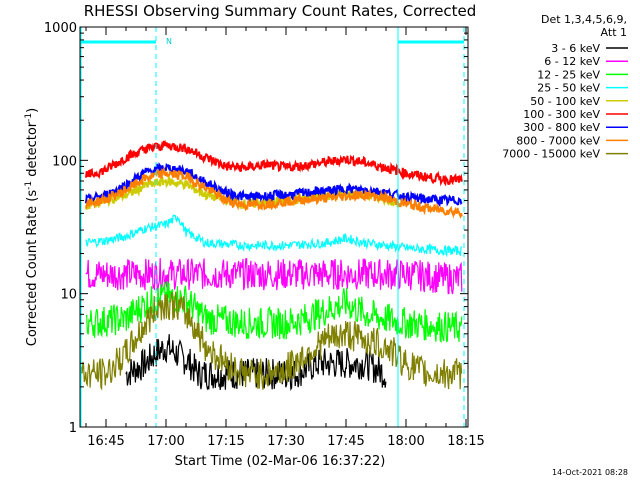 This screenshot has height=480, width=640. I want to click on legend-header-line-2: Att 1, so click(614, 32).